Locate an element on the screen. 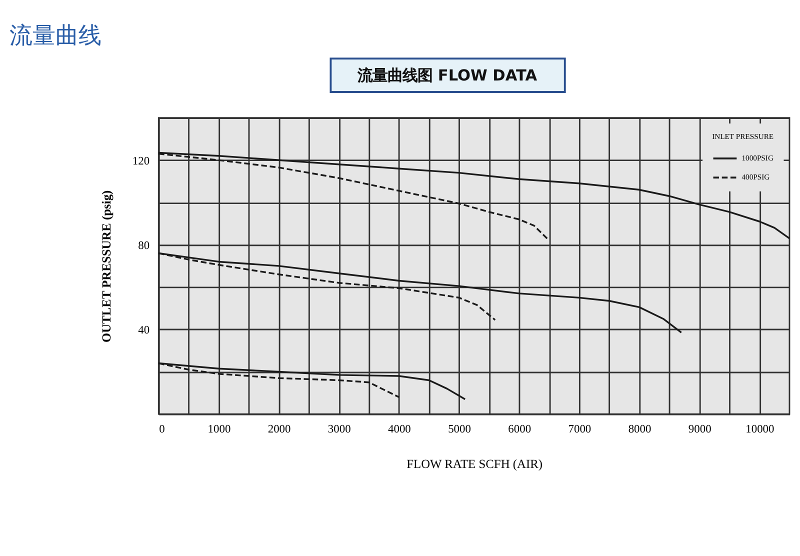 This screenshot has height=556, width=800. x-tick-label: 6000 is located at coordinates (520, 430).